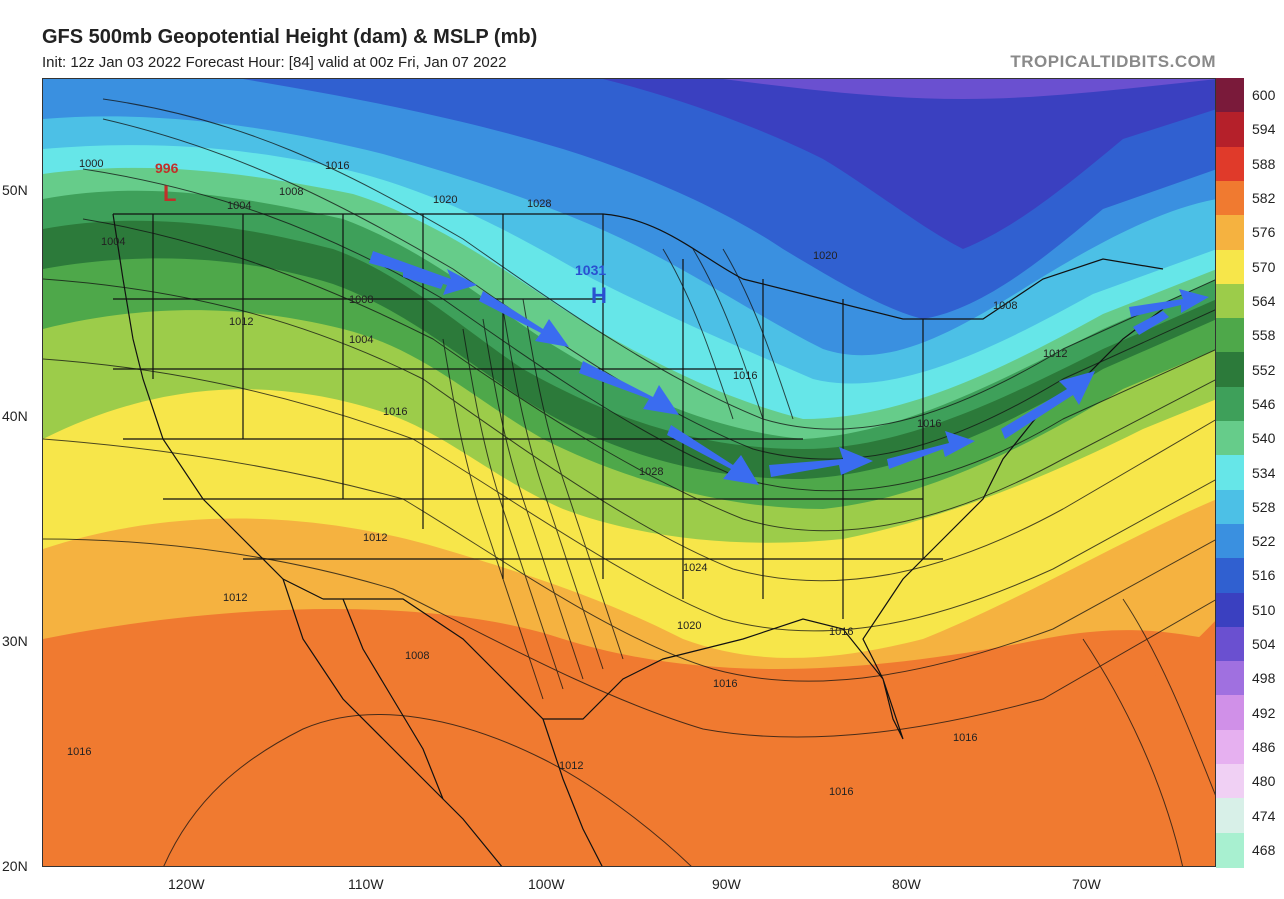 The image size is (1284, 899). I want to click on colorbar-label: 528, so click(1264, 506).